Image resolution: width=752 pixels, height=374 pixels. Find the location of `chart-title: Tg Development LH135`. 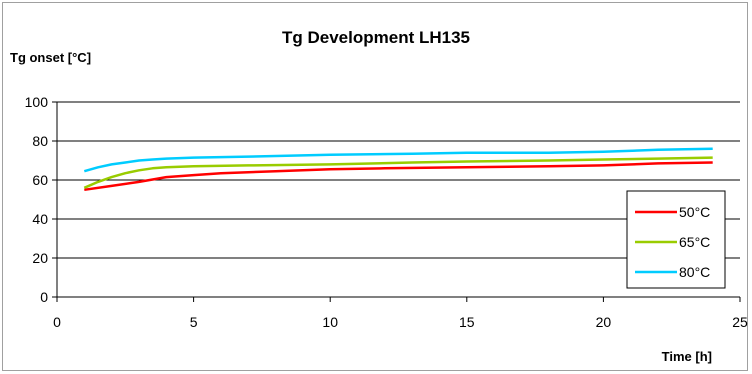

chart-title: Tg Development LH135 is located at coordinates (376, 37).